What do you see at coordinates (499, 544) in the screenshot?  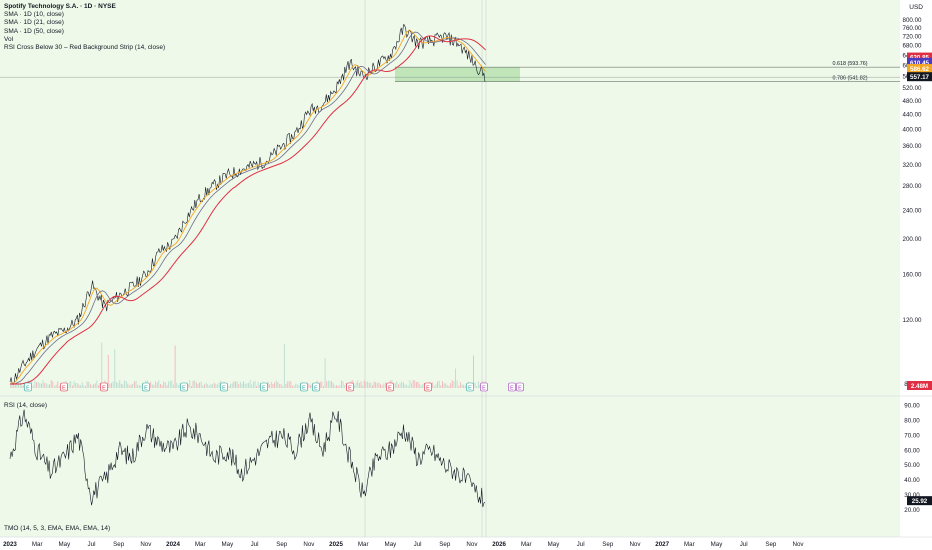 I see `time-axis-tick: 2026` at bounding box center [499, 544].